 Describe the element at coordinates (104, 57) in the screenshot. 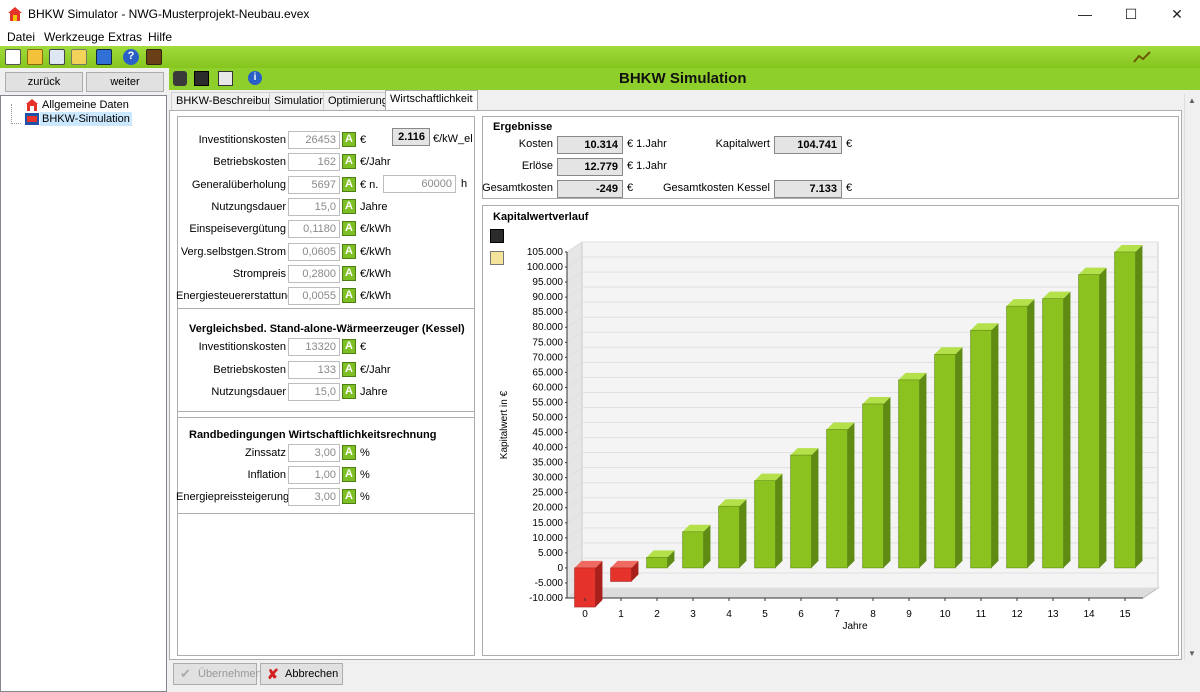

I see `redo-arrow-icon` at that location.